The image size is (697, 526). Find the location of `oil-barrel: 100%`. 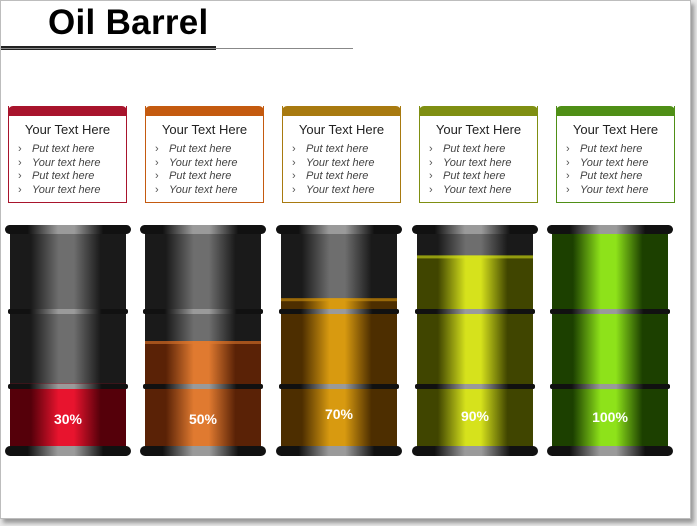

oil-barrel: 100% is located at coordinates (610, 340).